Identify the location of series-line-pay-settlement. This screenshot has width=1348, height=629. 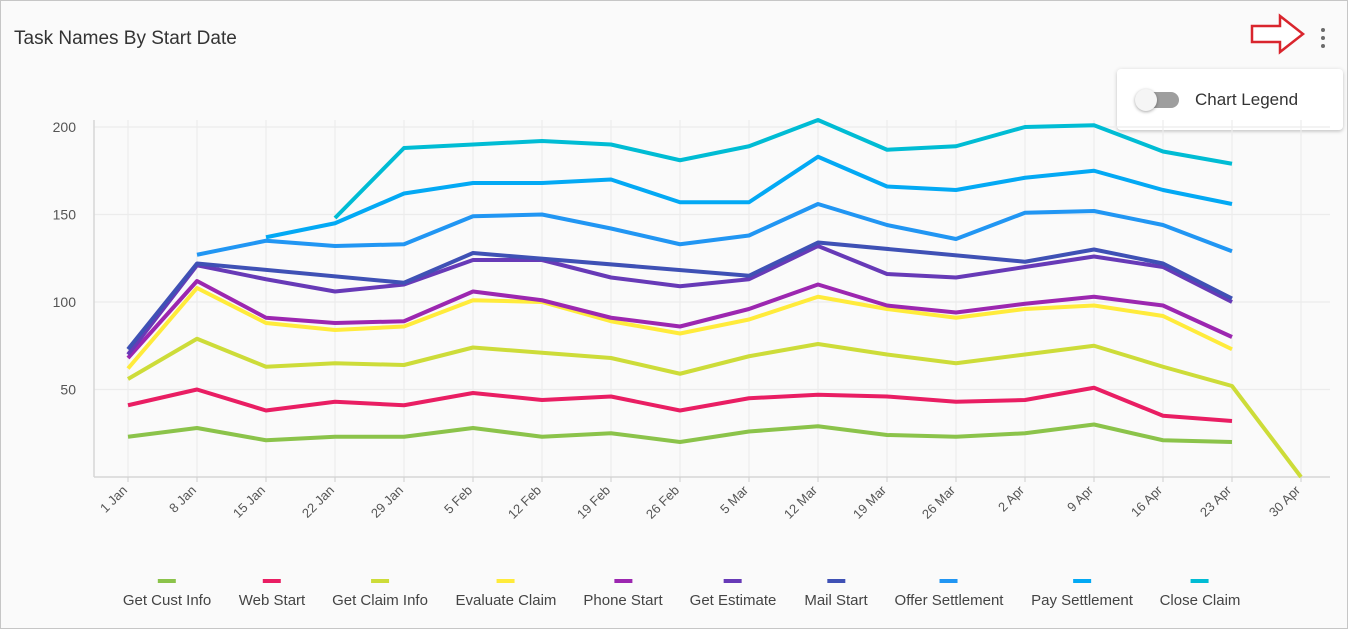
(749, 197).